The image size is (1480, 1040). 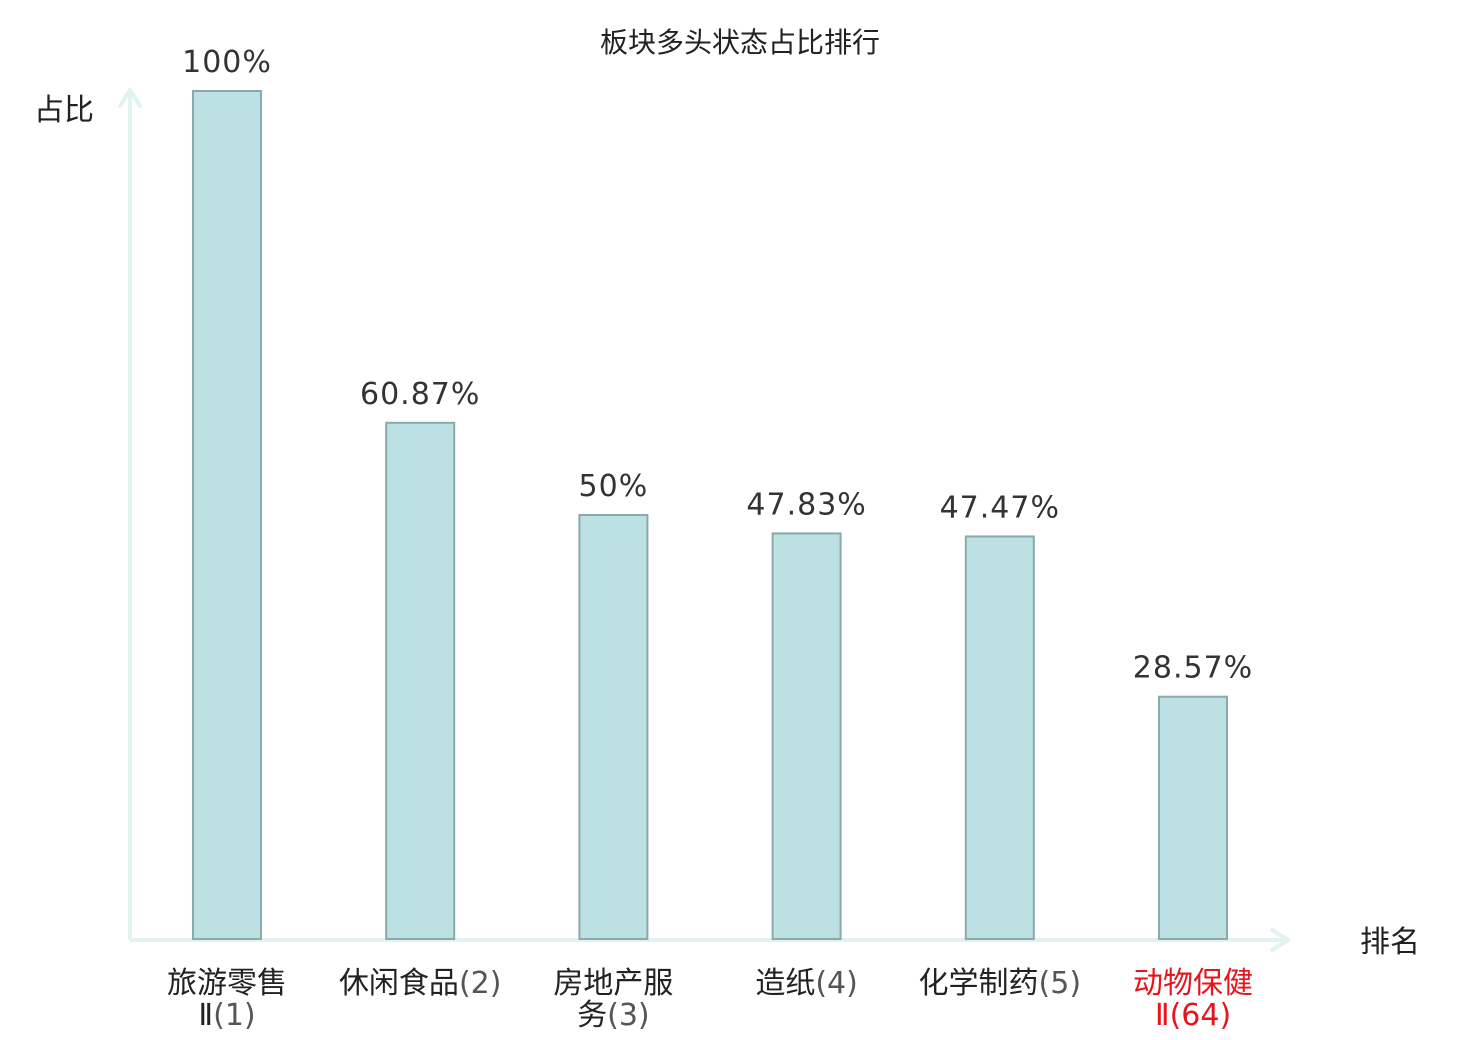 What do you see at coordinates (613, 999) in the screenshot?
I see `category-label-3: 房地产服务(3)` at bounding box center [613, 999].